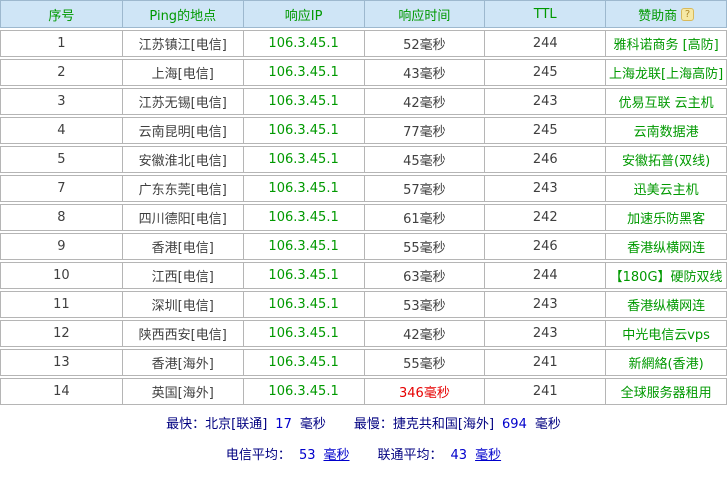 The image size is (727, 502). Describe the element at coordinates (424, 188) in the screenshot. I see `response-time: 57毫秒` at that location.